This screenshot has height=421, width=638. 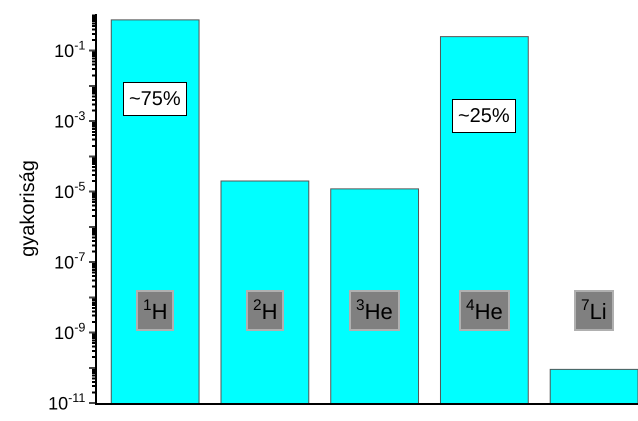 I want to click on x-tick-label: $^{2}$H, so click(x=265, y=310).